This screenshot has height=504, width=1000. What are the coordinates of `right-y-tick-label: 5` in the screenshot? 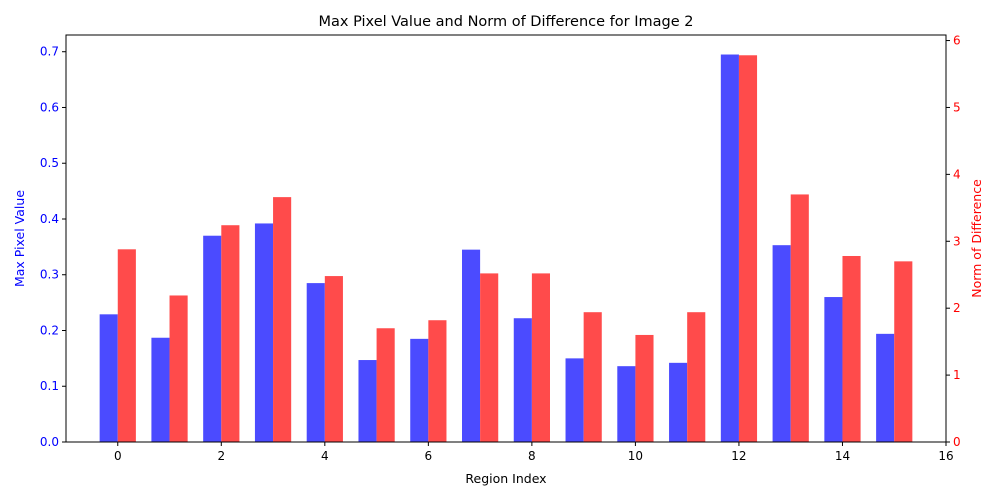 It's located at (957, 107).